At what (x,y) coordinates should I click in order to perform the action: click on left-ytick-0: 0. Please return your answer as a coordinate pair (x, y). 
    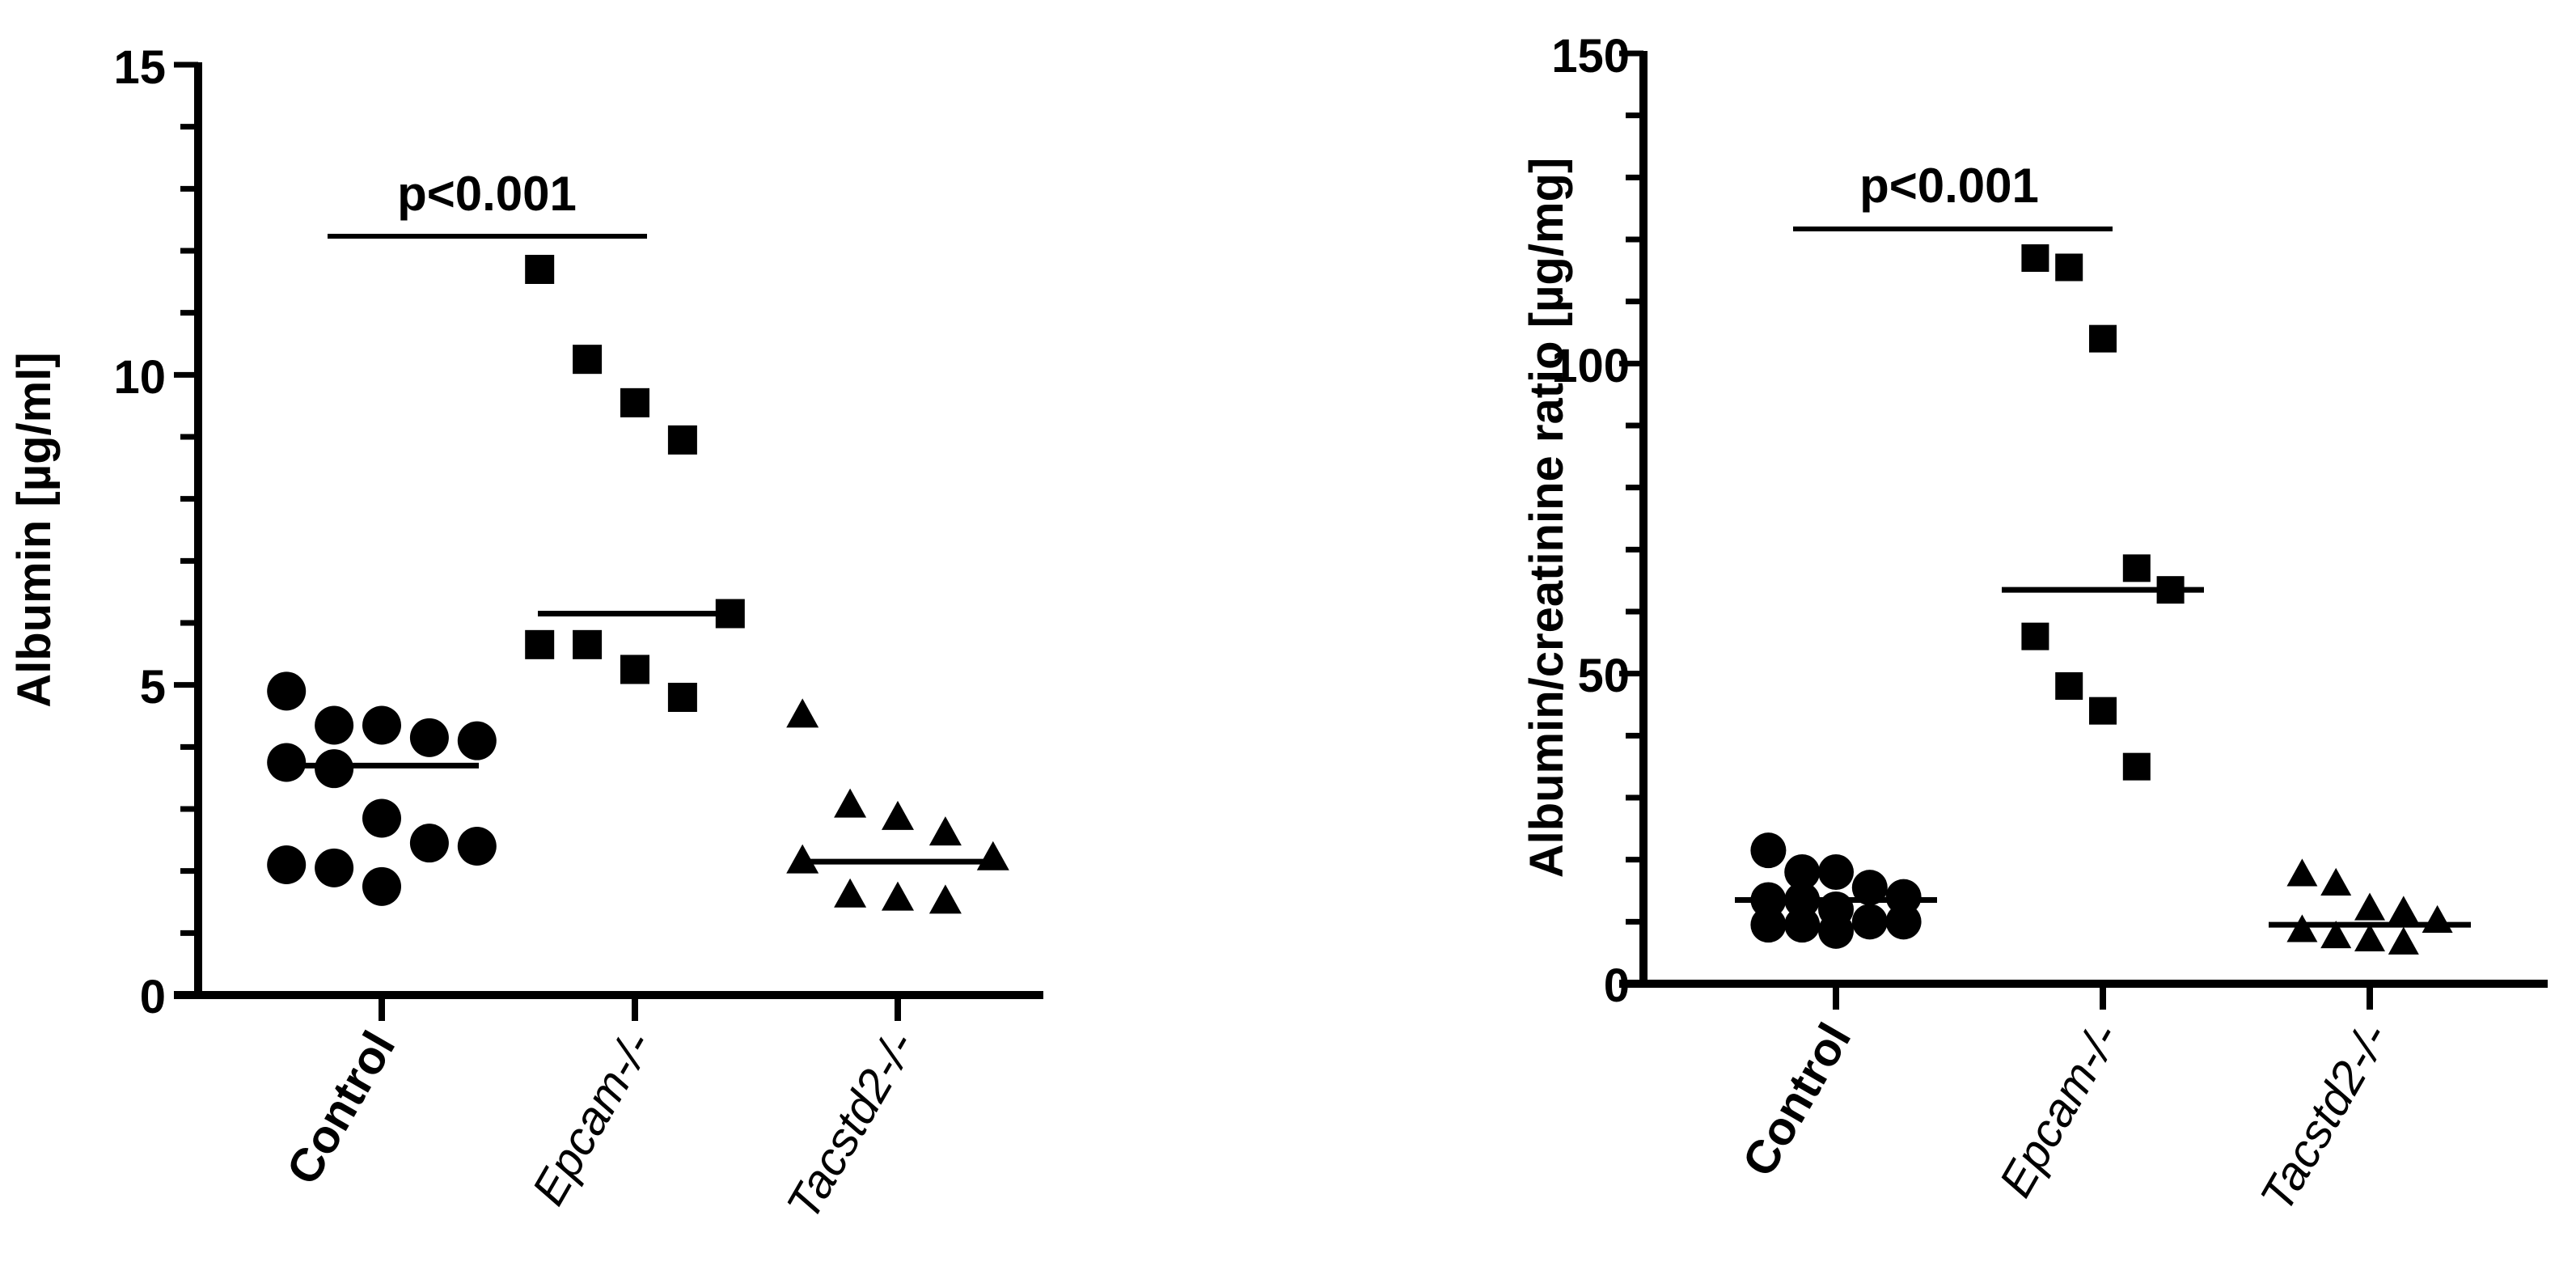
    Looking at the image, I should click on (153, 997).